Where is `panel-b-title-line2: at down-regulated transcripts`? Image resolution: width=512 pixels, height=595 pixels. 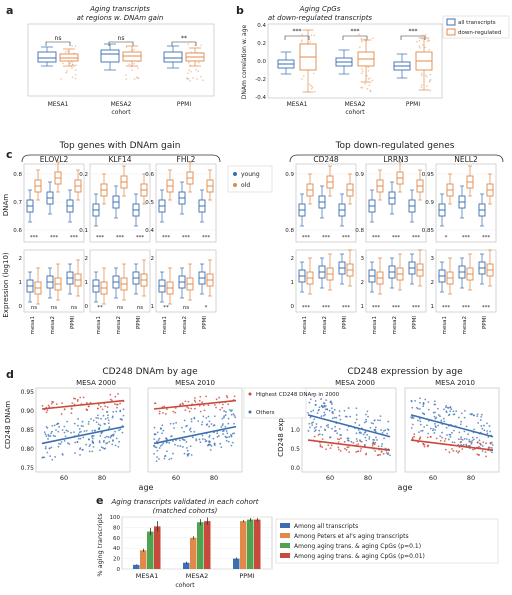
panel-b-title-line2: at down-regulated transcripts is located at coordinates (320, 18).